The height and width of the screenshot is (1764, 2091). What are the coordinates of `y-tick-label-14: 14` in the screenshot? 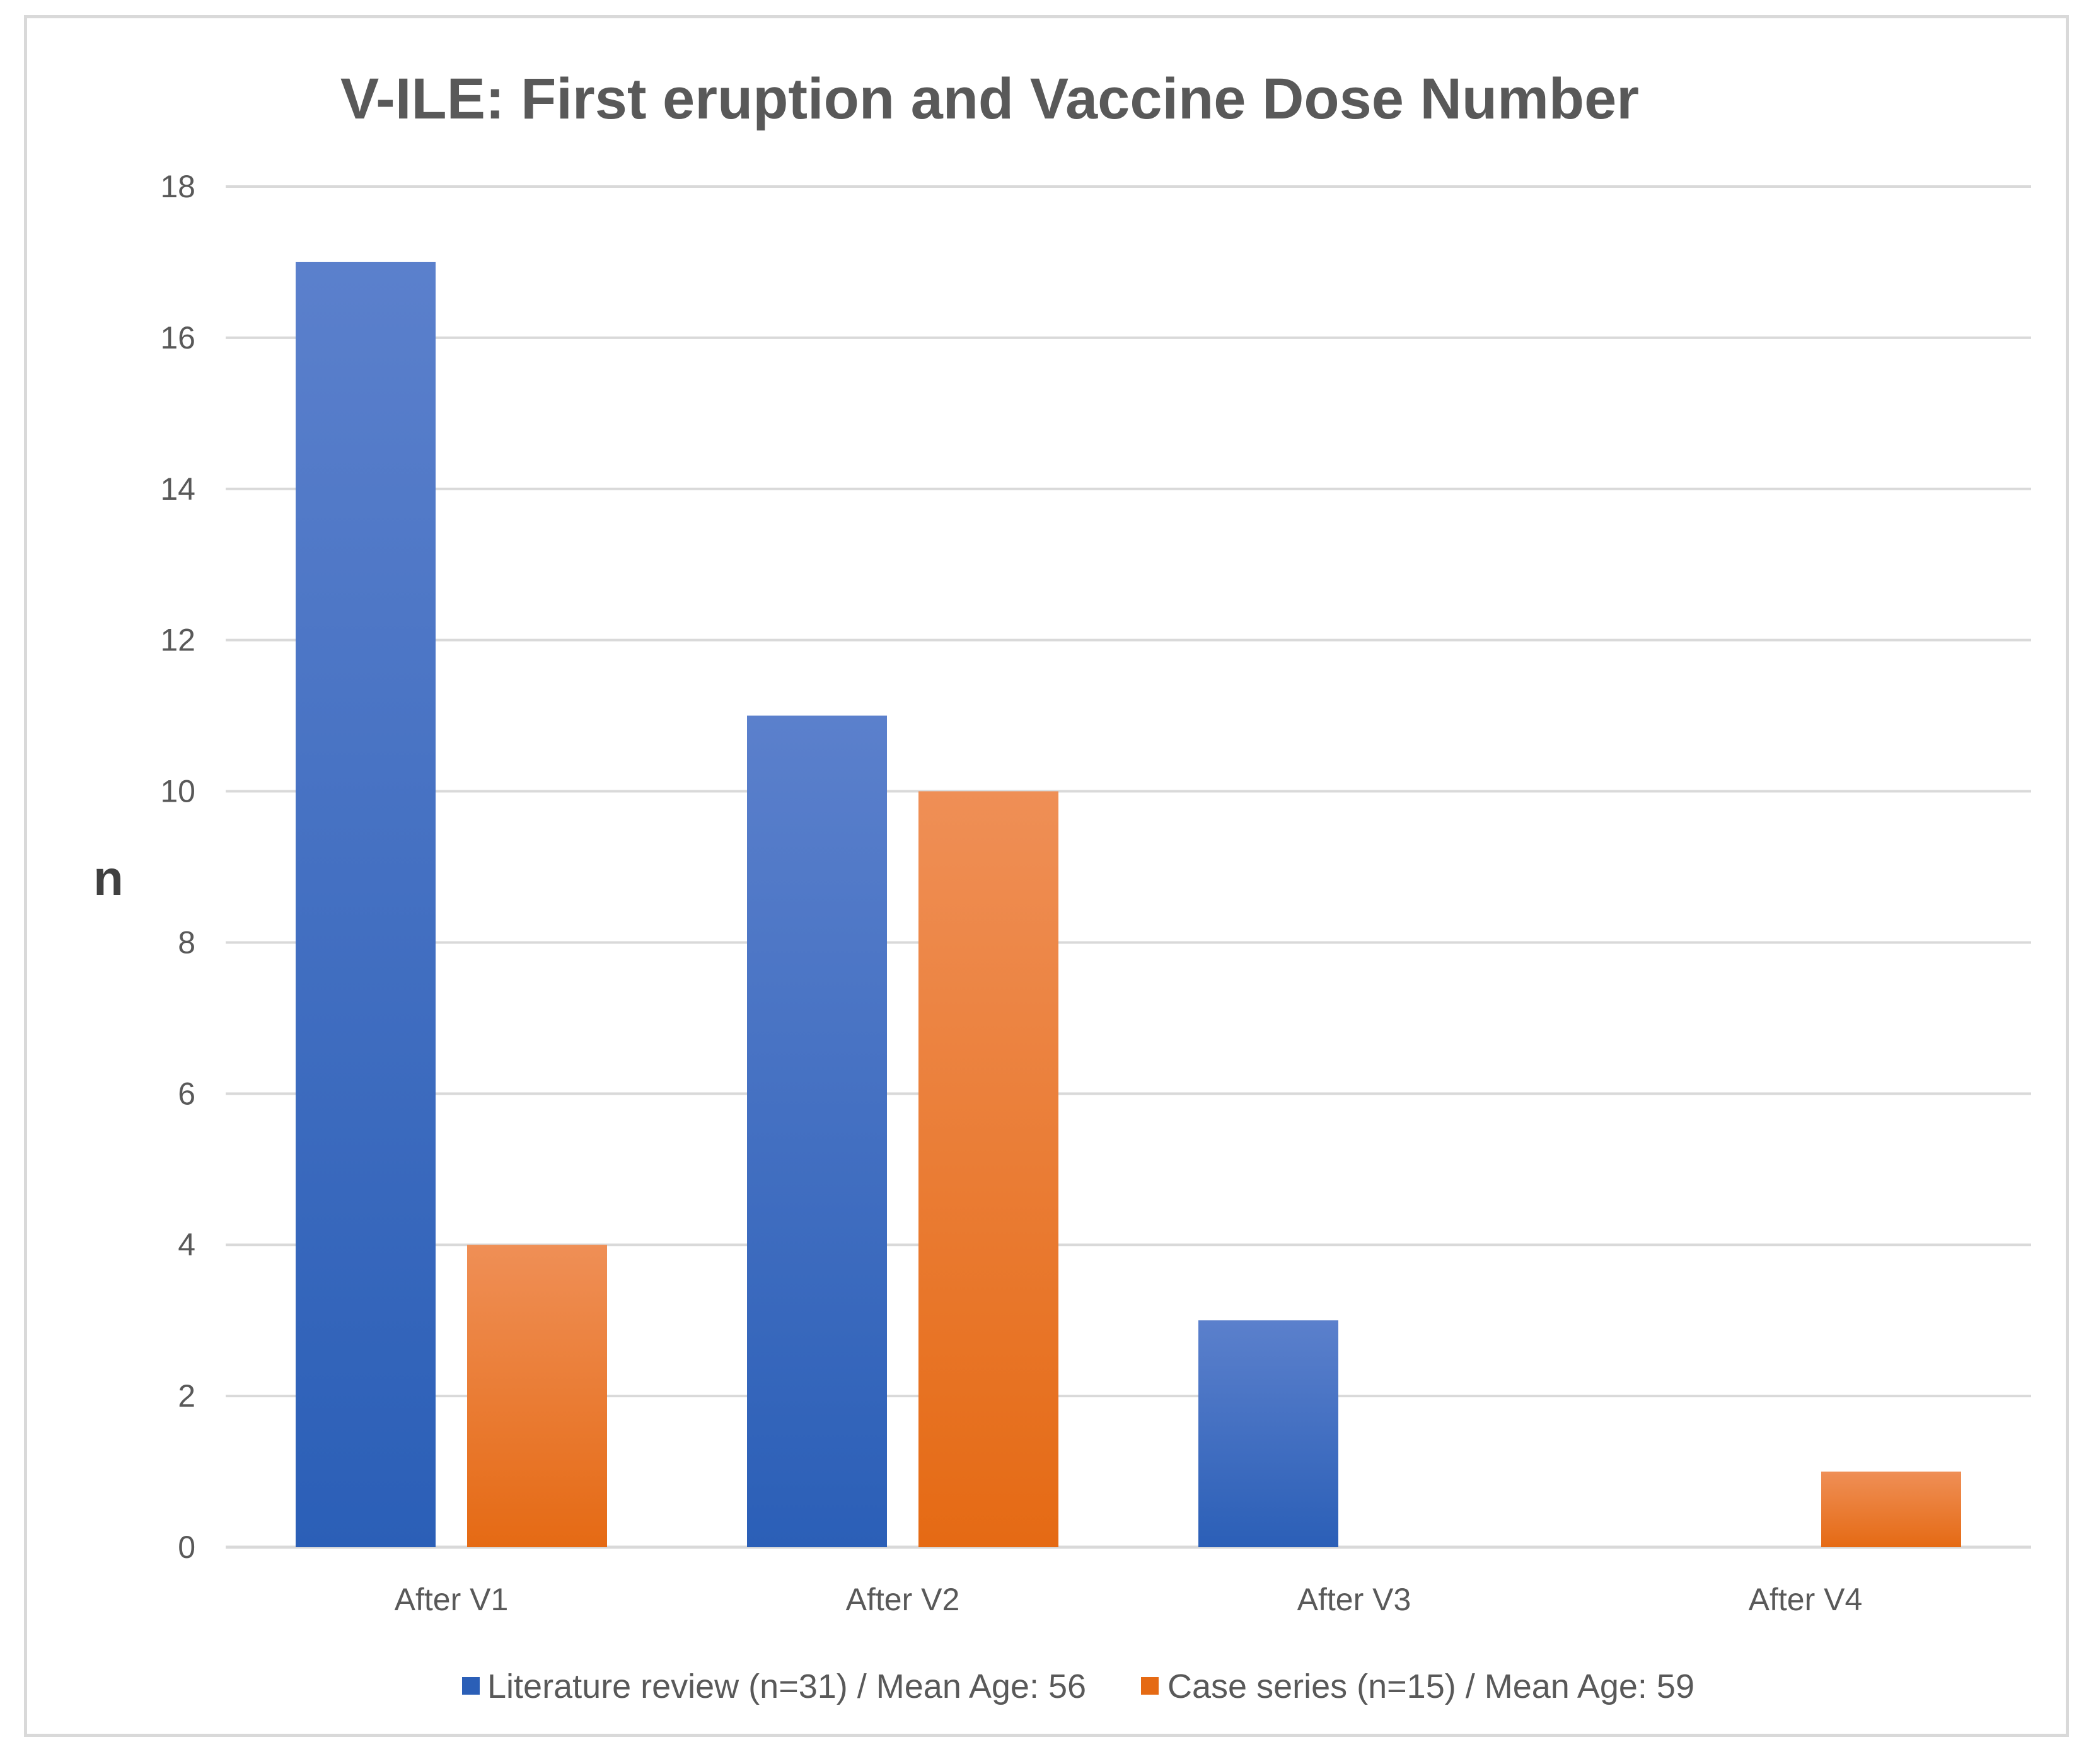 It's located at (177, 489).